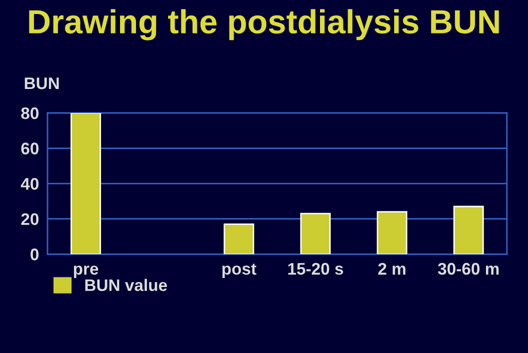 Image resolution: width=528 pixels, height=353 pixels. Describe the element at coordinates (392, 268) in the screenshot. I see `x-tick-label: 2 m` at that location.